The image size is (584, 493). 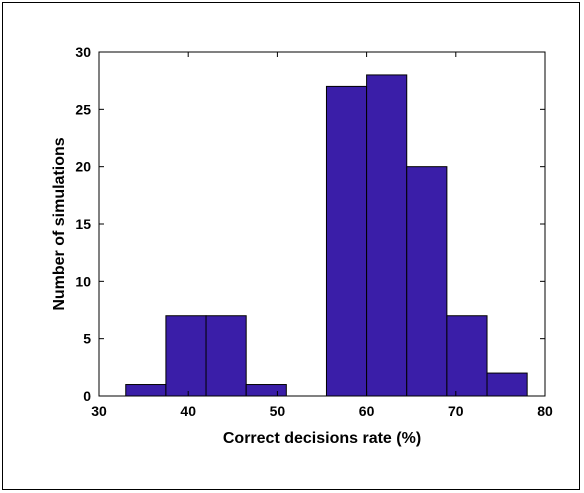 What do you see at coordinates (87, 396) in the screenshot?
I see `y-tick-label: 0` at bounding box center [87, 396].